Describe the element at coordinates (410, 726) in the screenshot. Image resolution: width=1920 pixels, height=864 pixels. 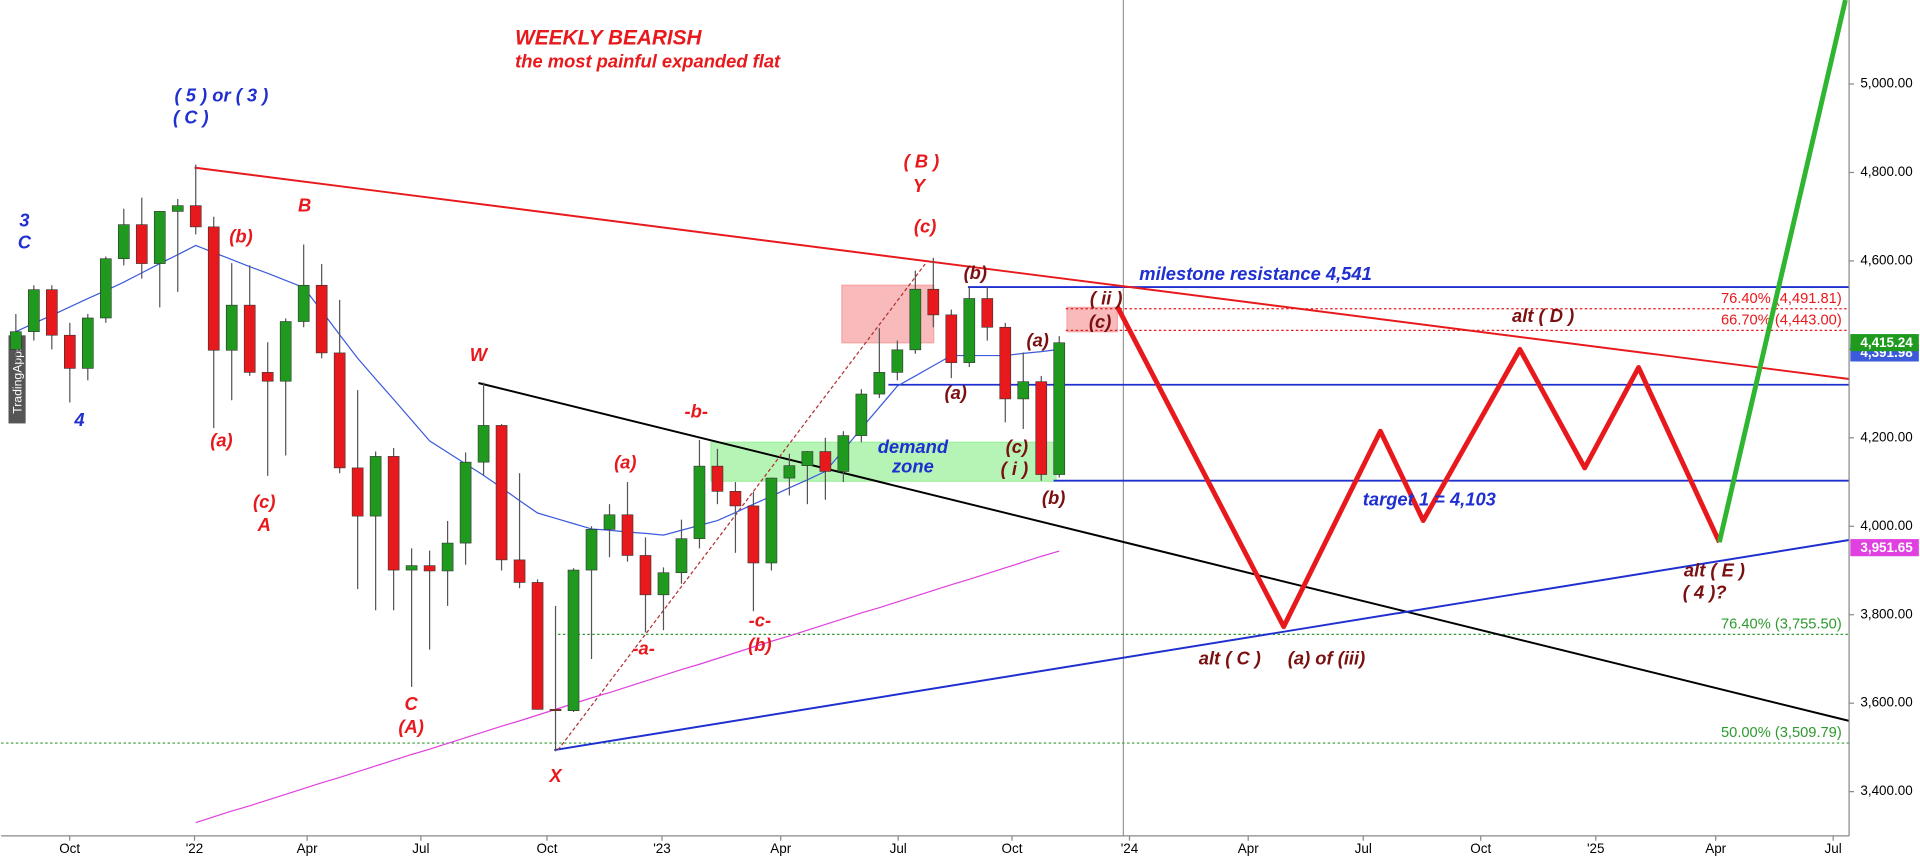
I see `wave-label: (A)` at that location.